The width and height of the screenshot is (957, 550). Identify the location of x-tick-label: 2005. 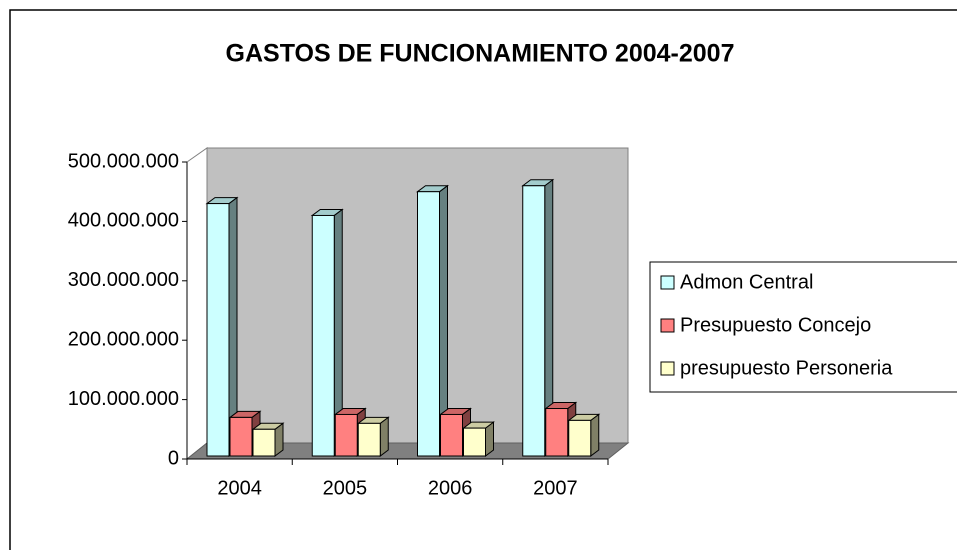
(345, 488).